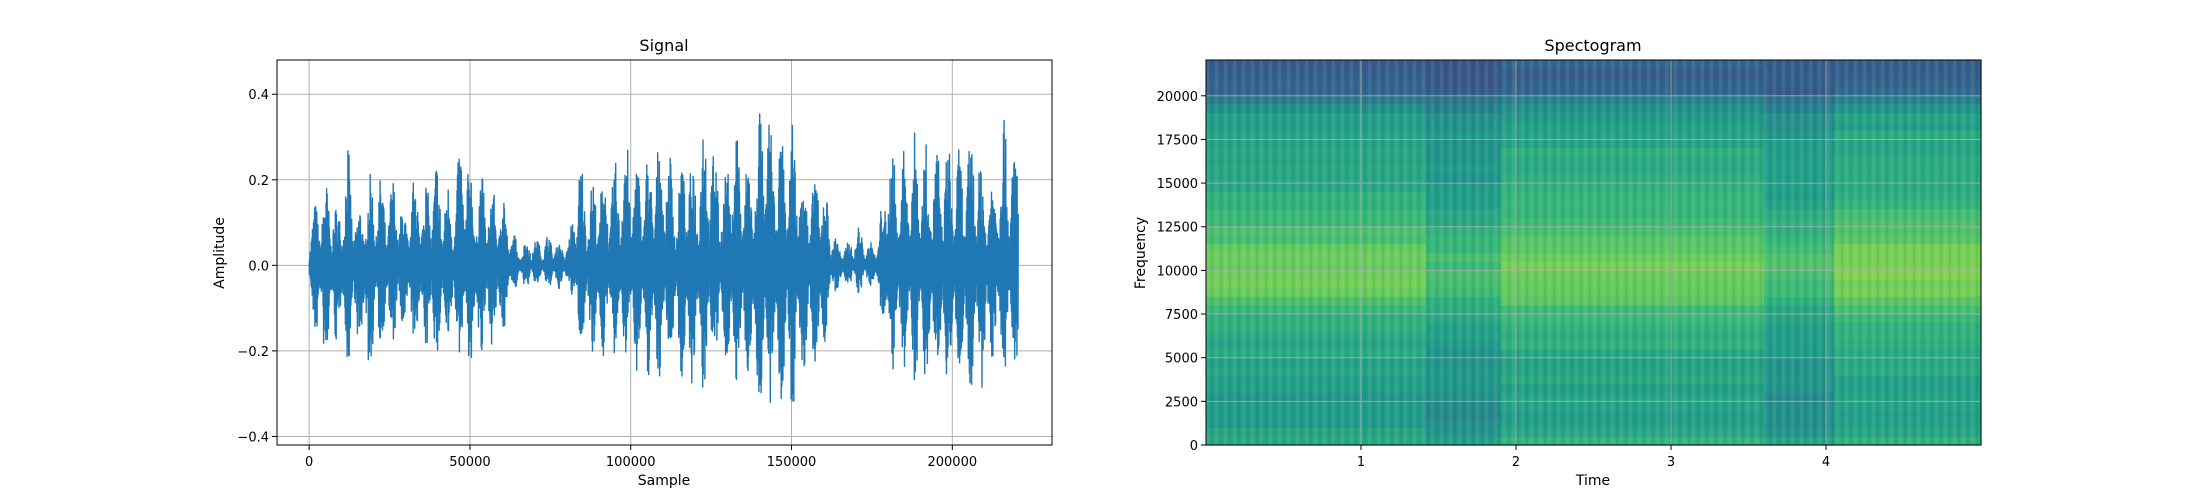 This screenshot has height=500, width=2200. Describe the element at coordinates (1194, 446) in the screenshot. I see `spectrogram-y-tick-label: 0` at that location.